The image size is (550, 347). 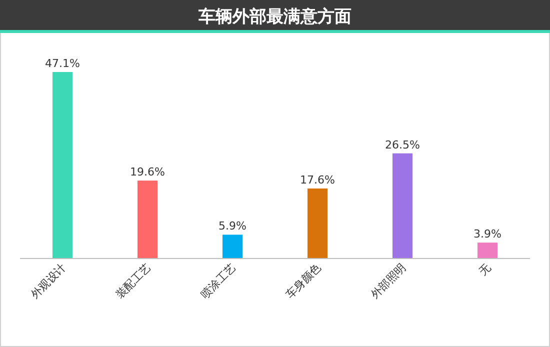 I want to click on x-tick-label: 外部照明, so click(x=388, y=281).